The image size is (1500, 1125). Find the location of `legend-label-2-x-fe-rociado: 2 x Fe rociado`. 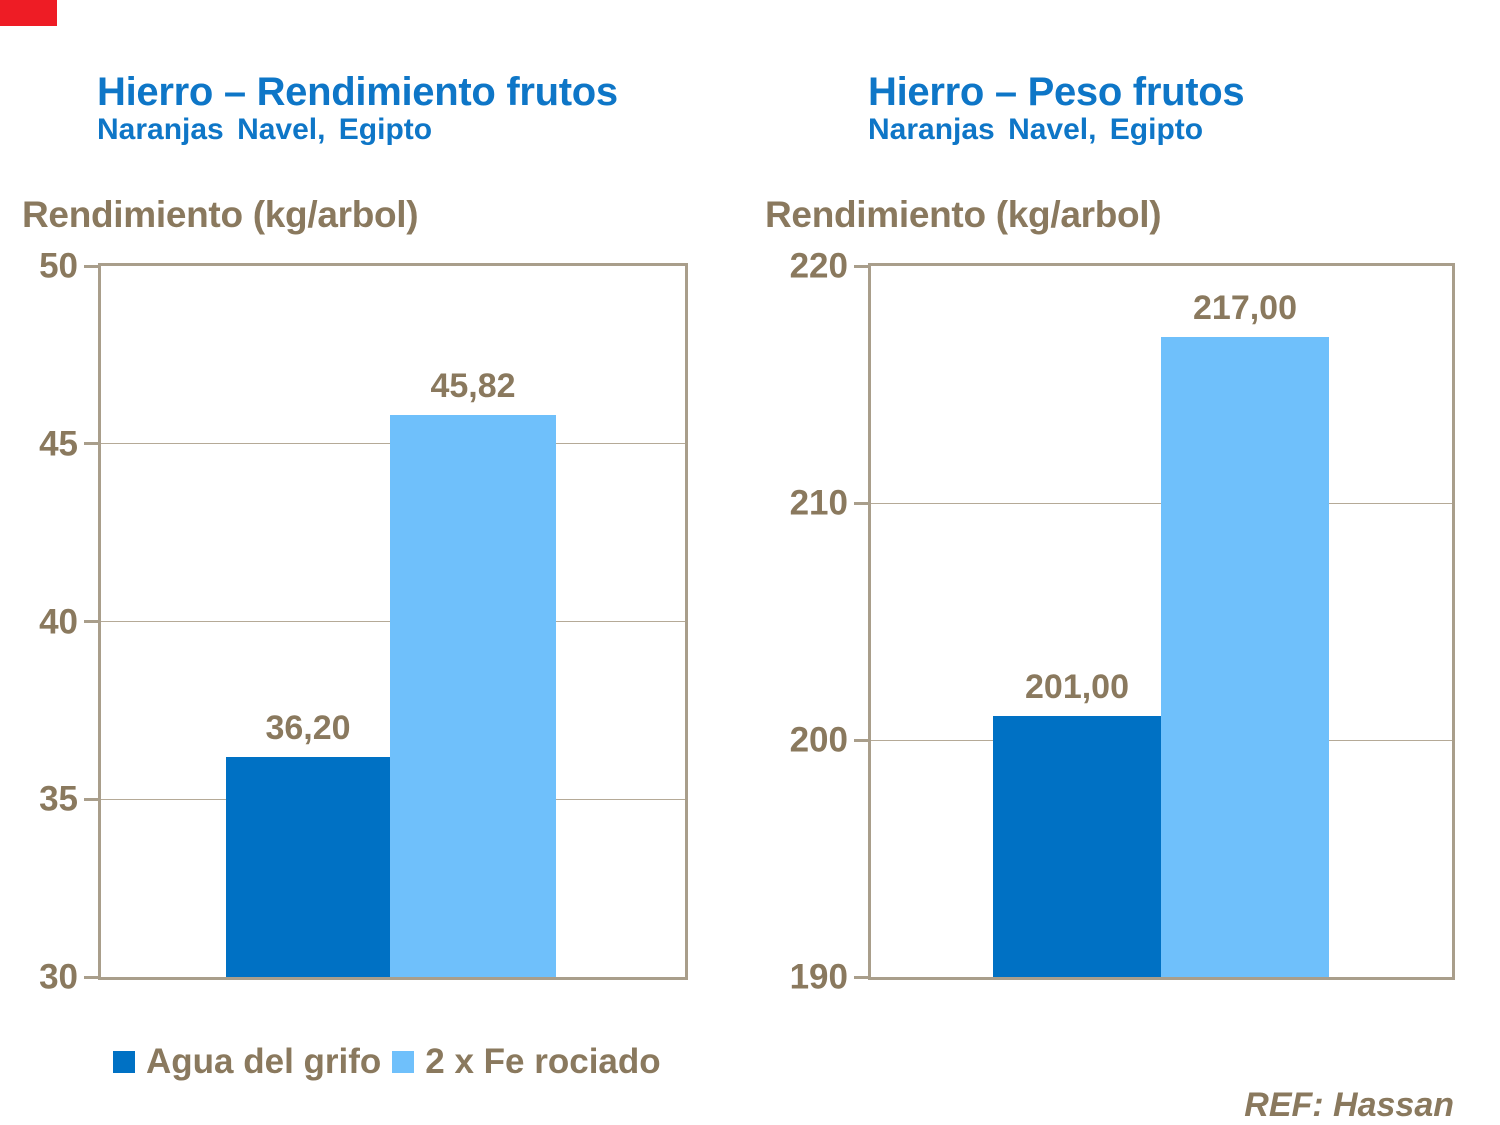

legend-label-2-x-fe-rociado: 2 x Fe rociado is located at coordinates (543, 1061).